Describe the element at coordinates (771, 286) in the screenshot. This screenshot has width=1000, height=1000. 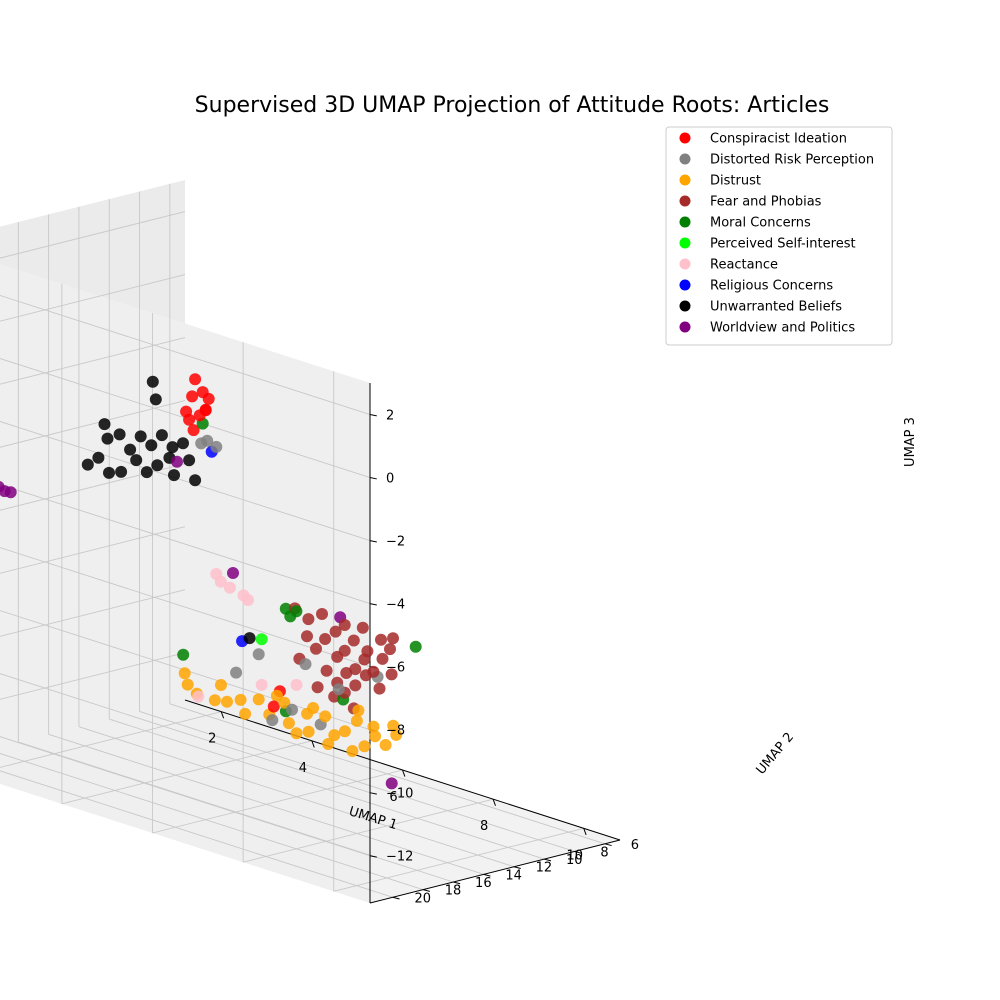
I see `legend-label: Religious Concerns` at that location.